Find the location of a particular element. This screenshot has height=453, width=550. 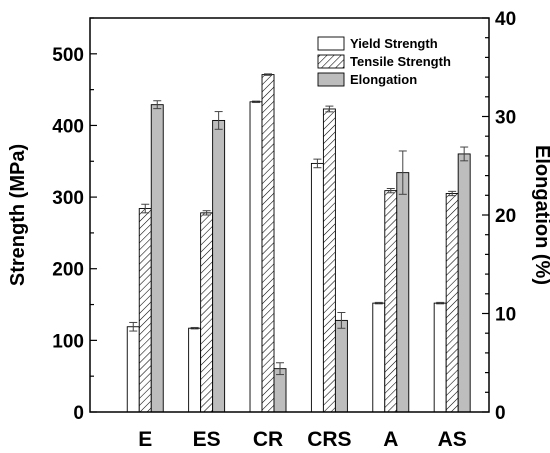

bar-tensile-strength-a is located at coordinates (391, 301).